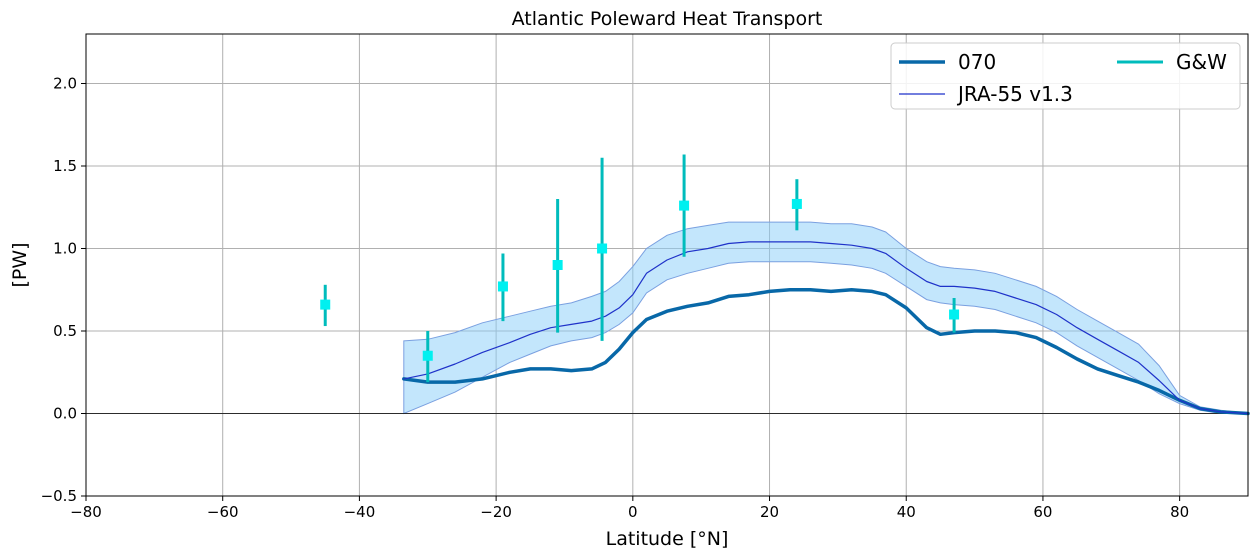 This screenshot has width=1258, height=559. Describe the element at coordinates (1179, 512) in the screenshot. I see `x-tick-label: 80` at that location.